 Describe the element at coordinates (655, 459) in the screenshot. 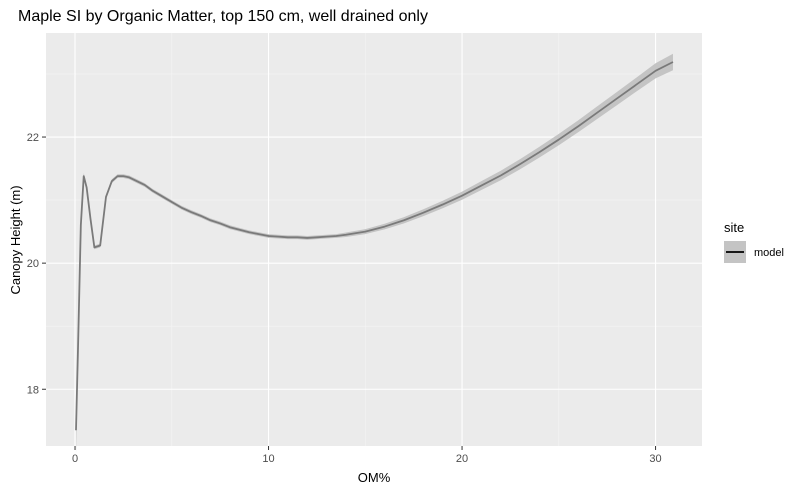

I see `x-tick-label: 30` at that location.